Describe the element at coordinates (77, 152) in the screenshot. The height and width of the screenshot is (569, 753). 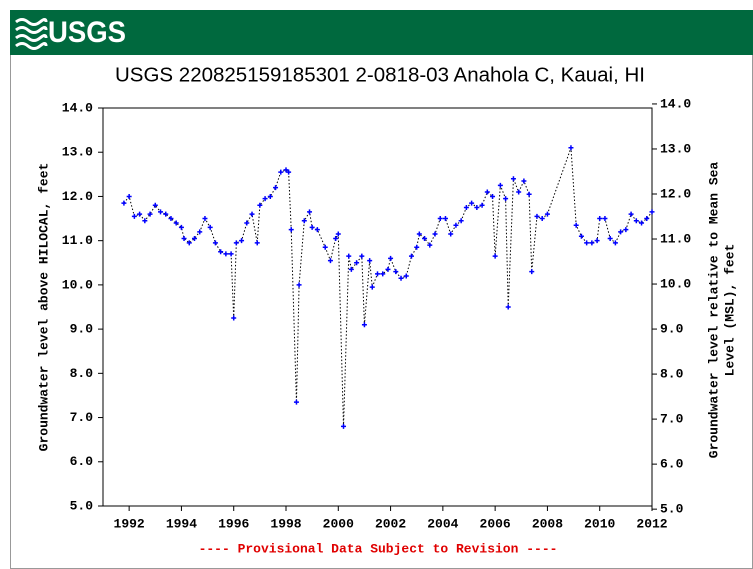
I see `y-tick-label: 13.0` at that location.